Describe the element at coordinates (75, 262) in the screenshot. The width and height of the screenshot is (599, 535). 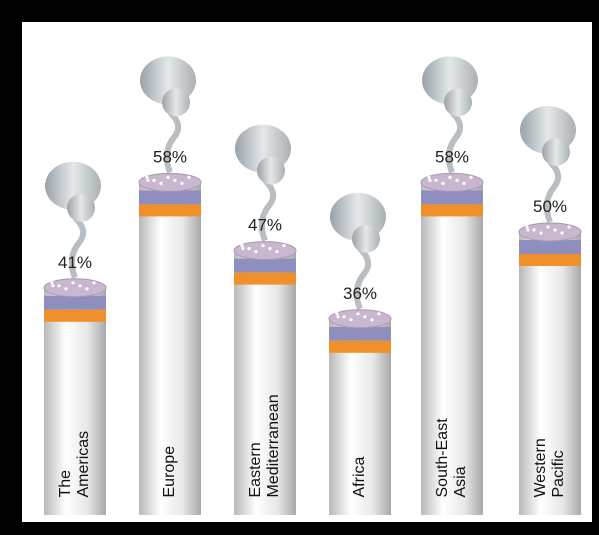
I see `value-label: 41%` at that location.